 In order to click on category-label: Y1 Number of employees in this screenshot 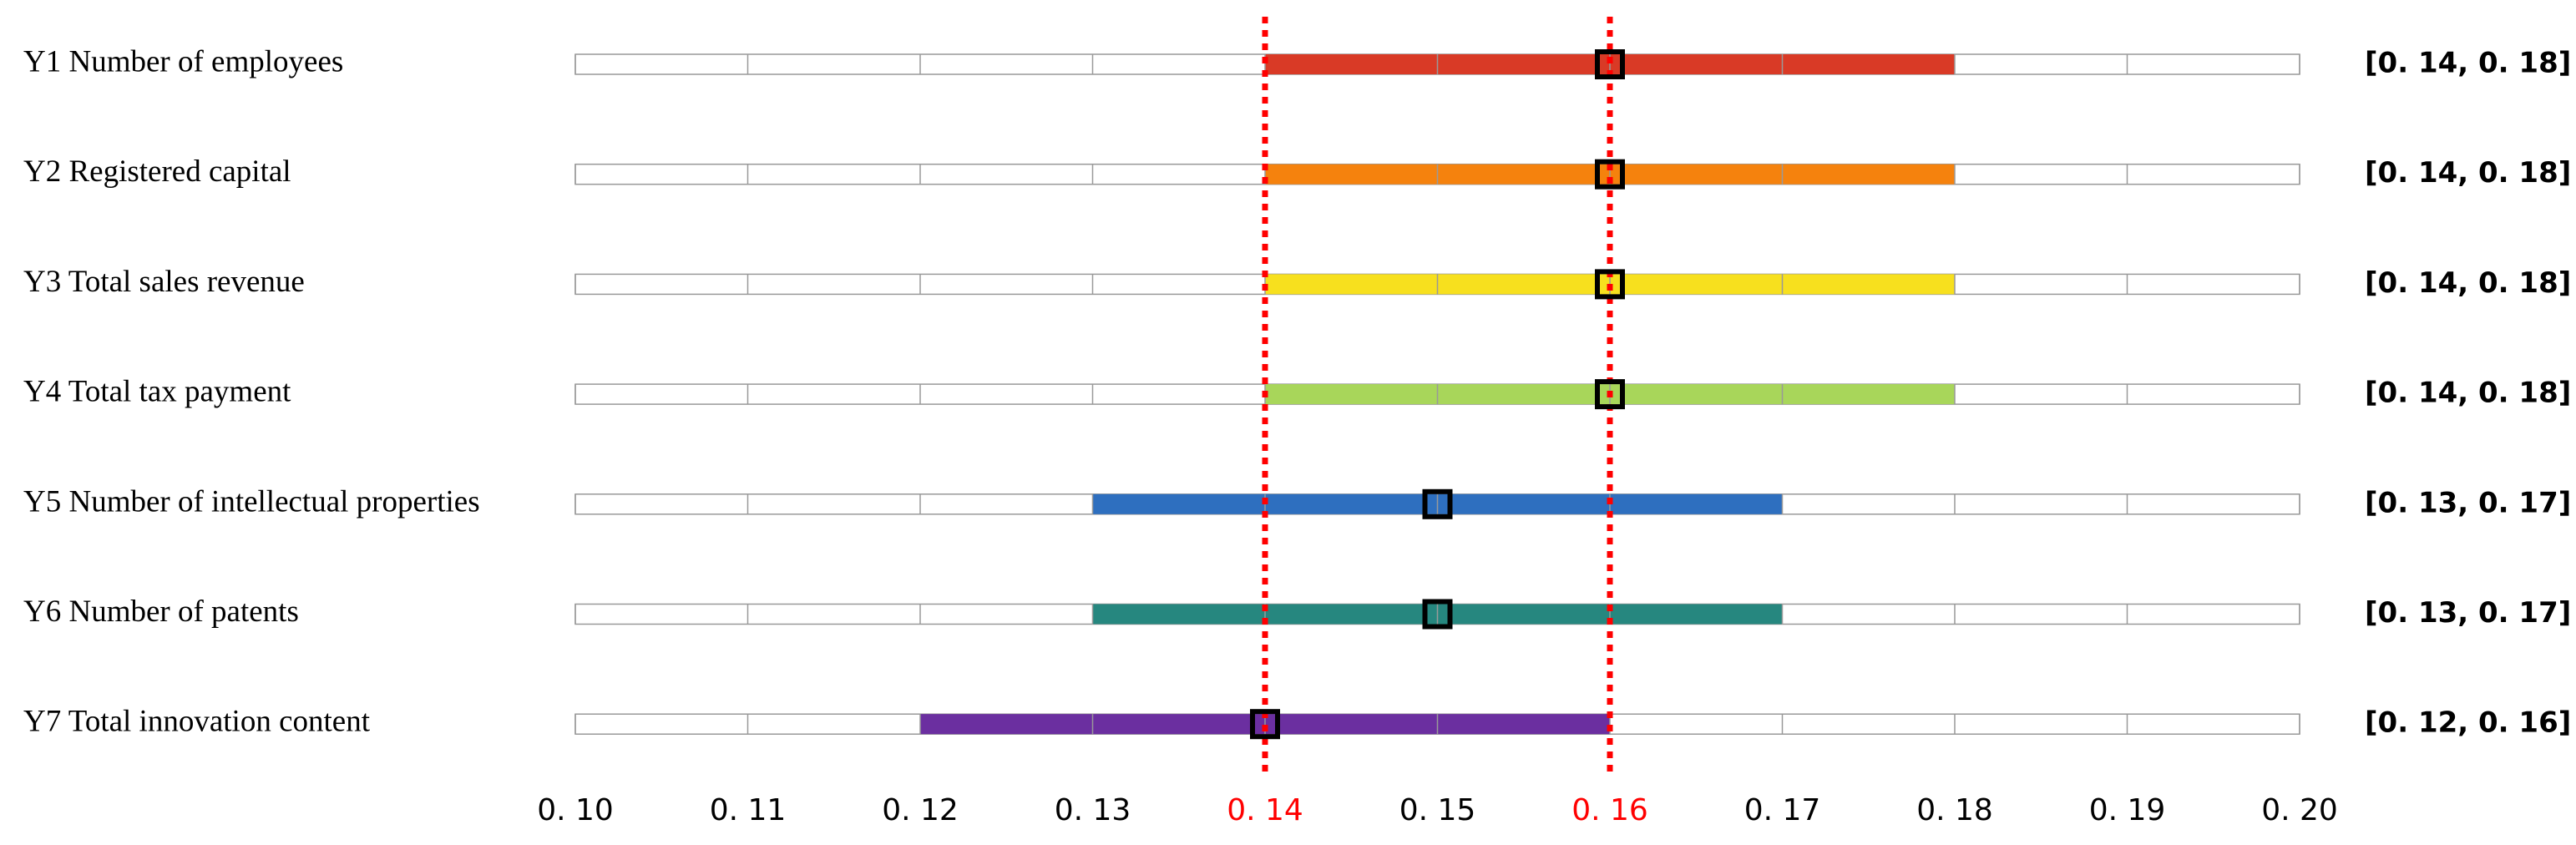, I will do `click(183, 61)`.